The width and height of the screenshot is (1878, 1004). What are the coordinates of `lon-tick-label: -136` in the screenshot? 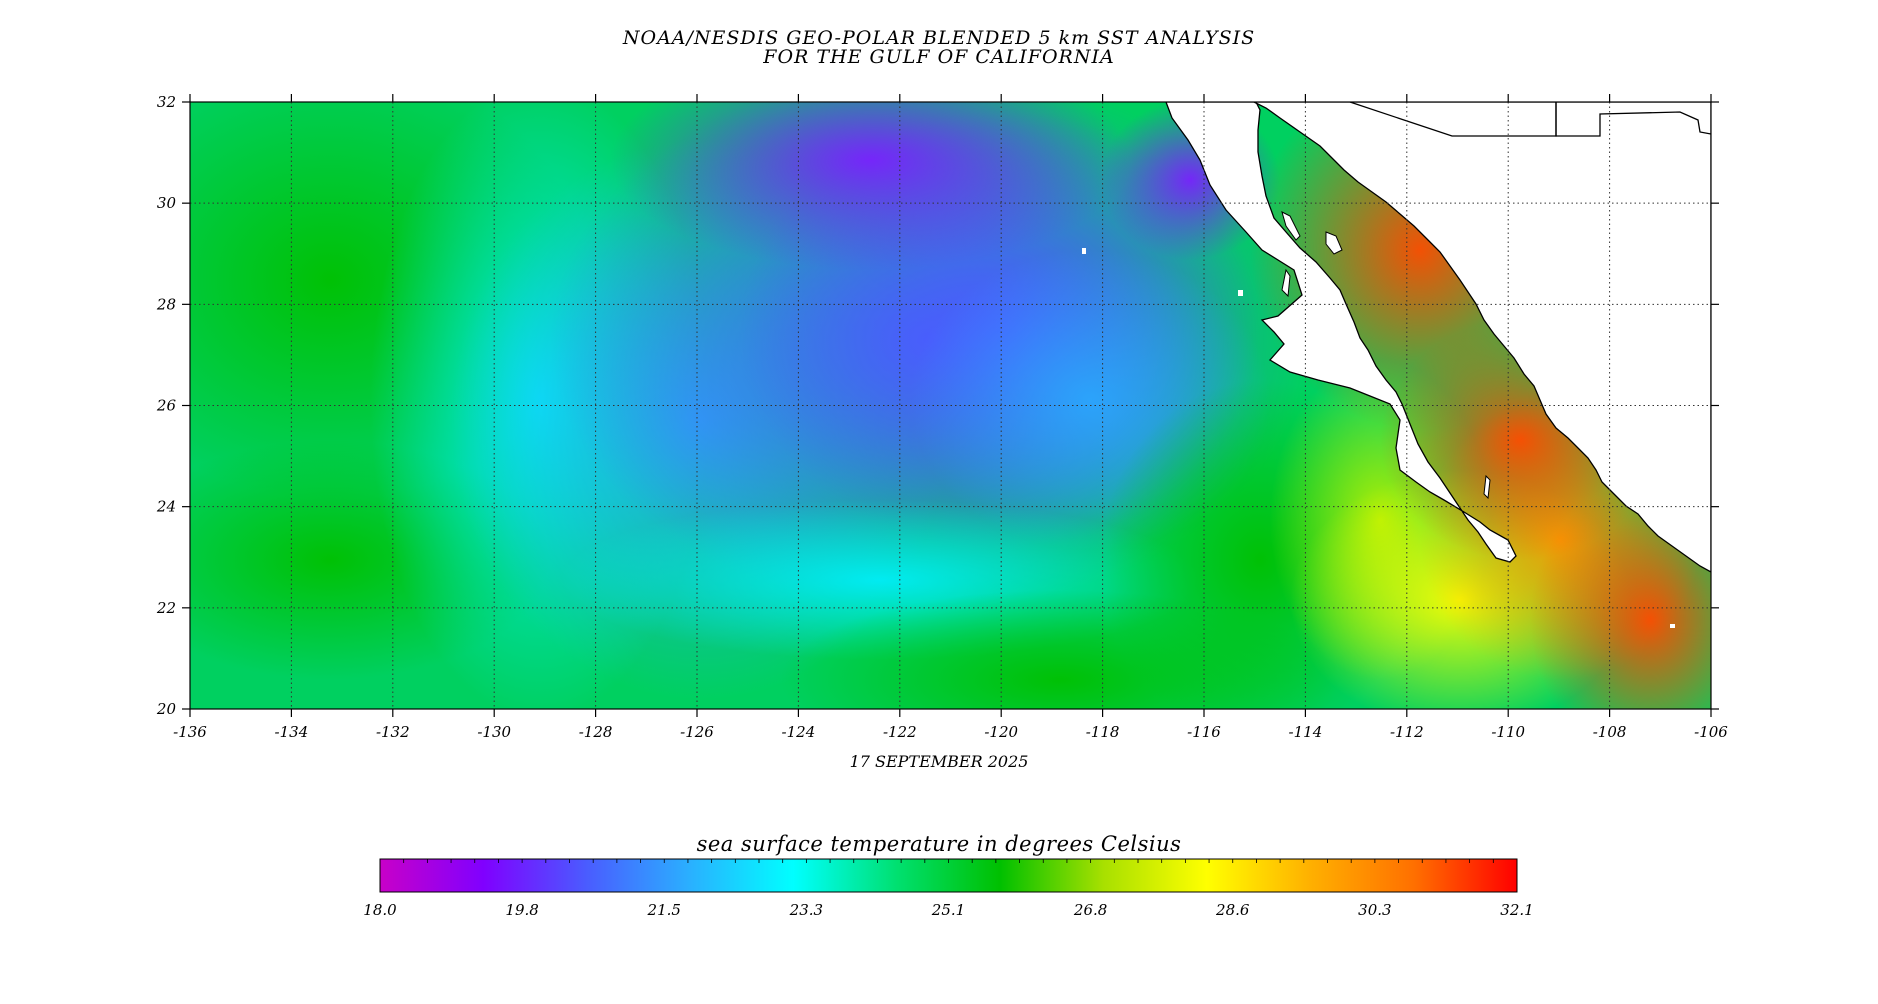 It's located at (190, 732).